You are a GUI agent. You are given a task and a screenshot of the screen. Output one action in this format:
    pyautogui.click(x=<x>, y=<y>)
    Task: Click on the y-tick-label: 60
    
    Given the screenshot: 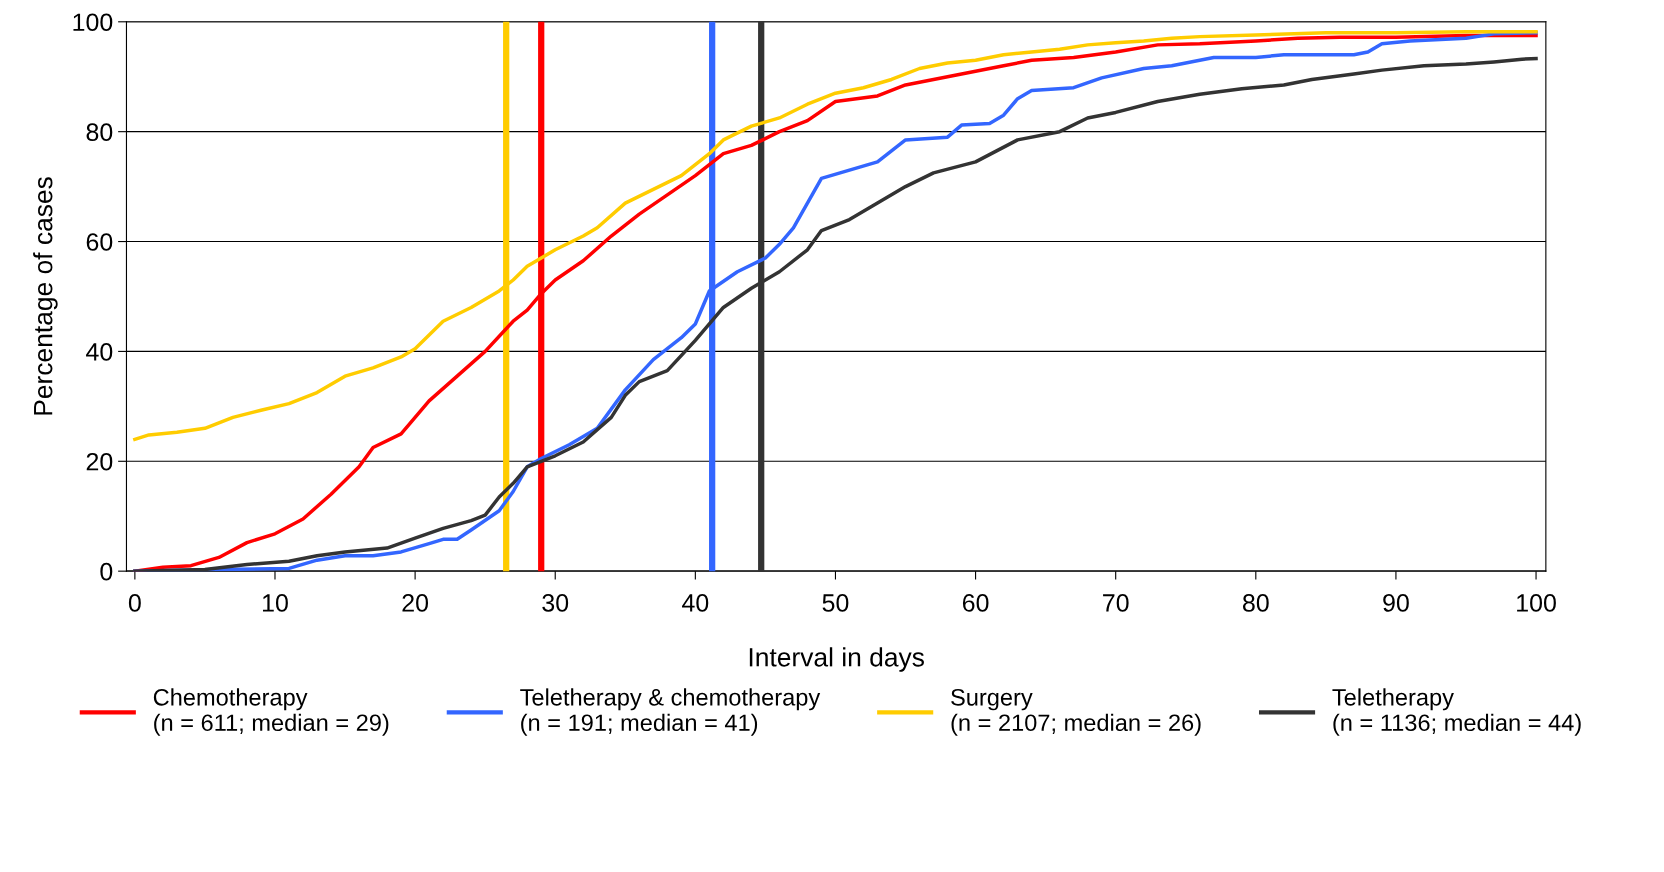 What is the action you would take?
    pyautogui.click(x=99, y=242)
    